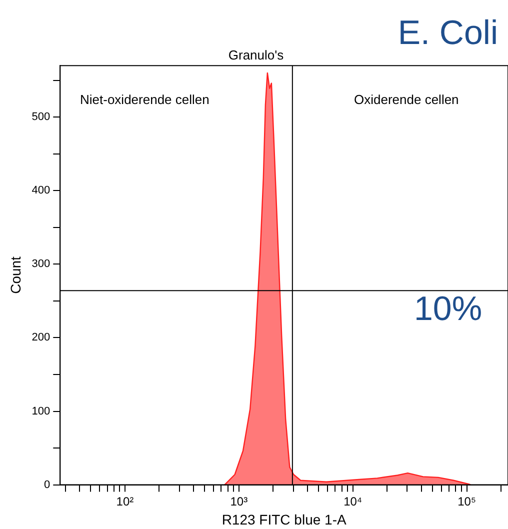 The height and width of the screenshot is (529, 508). I want to click on annotation: 10%, so click(448, 309).